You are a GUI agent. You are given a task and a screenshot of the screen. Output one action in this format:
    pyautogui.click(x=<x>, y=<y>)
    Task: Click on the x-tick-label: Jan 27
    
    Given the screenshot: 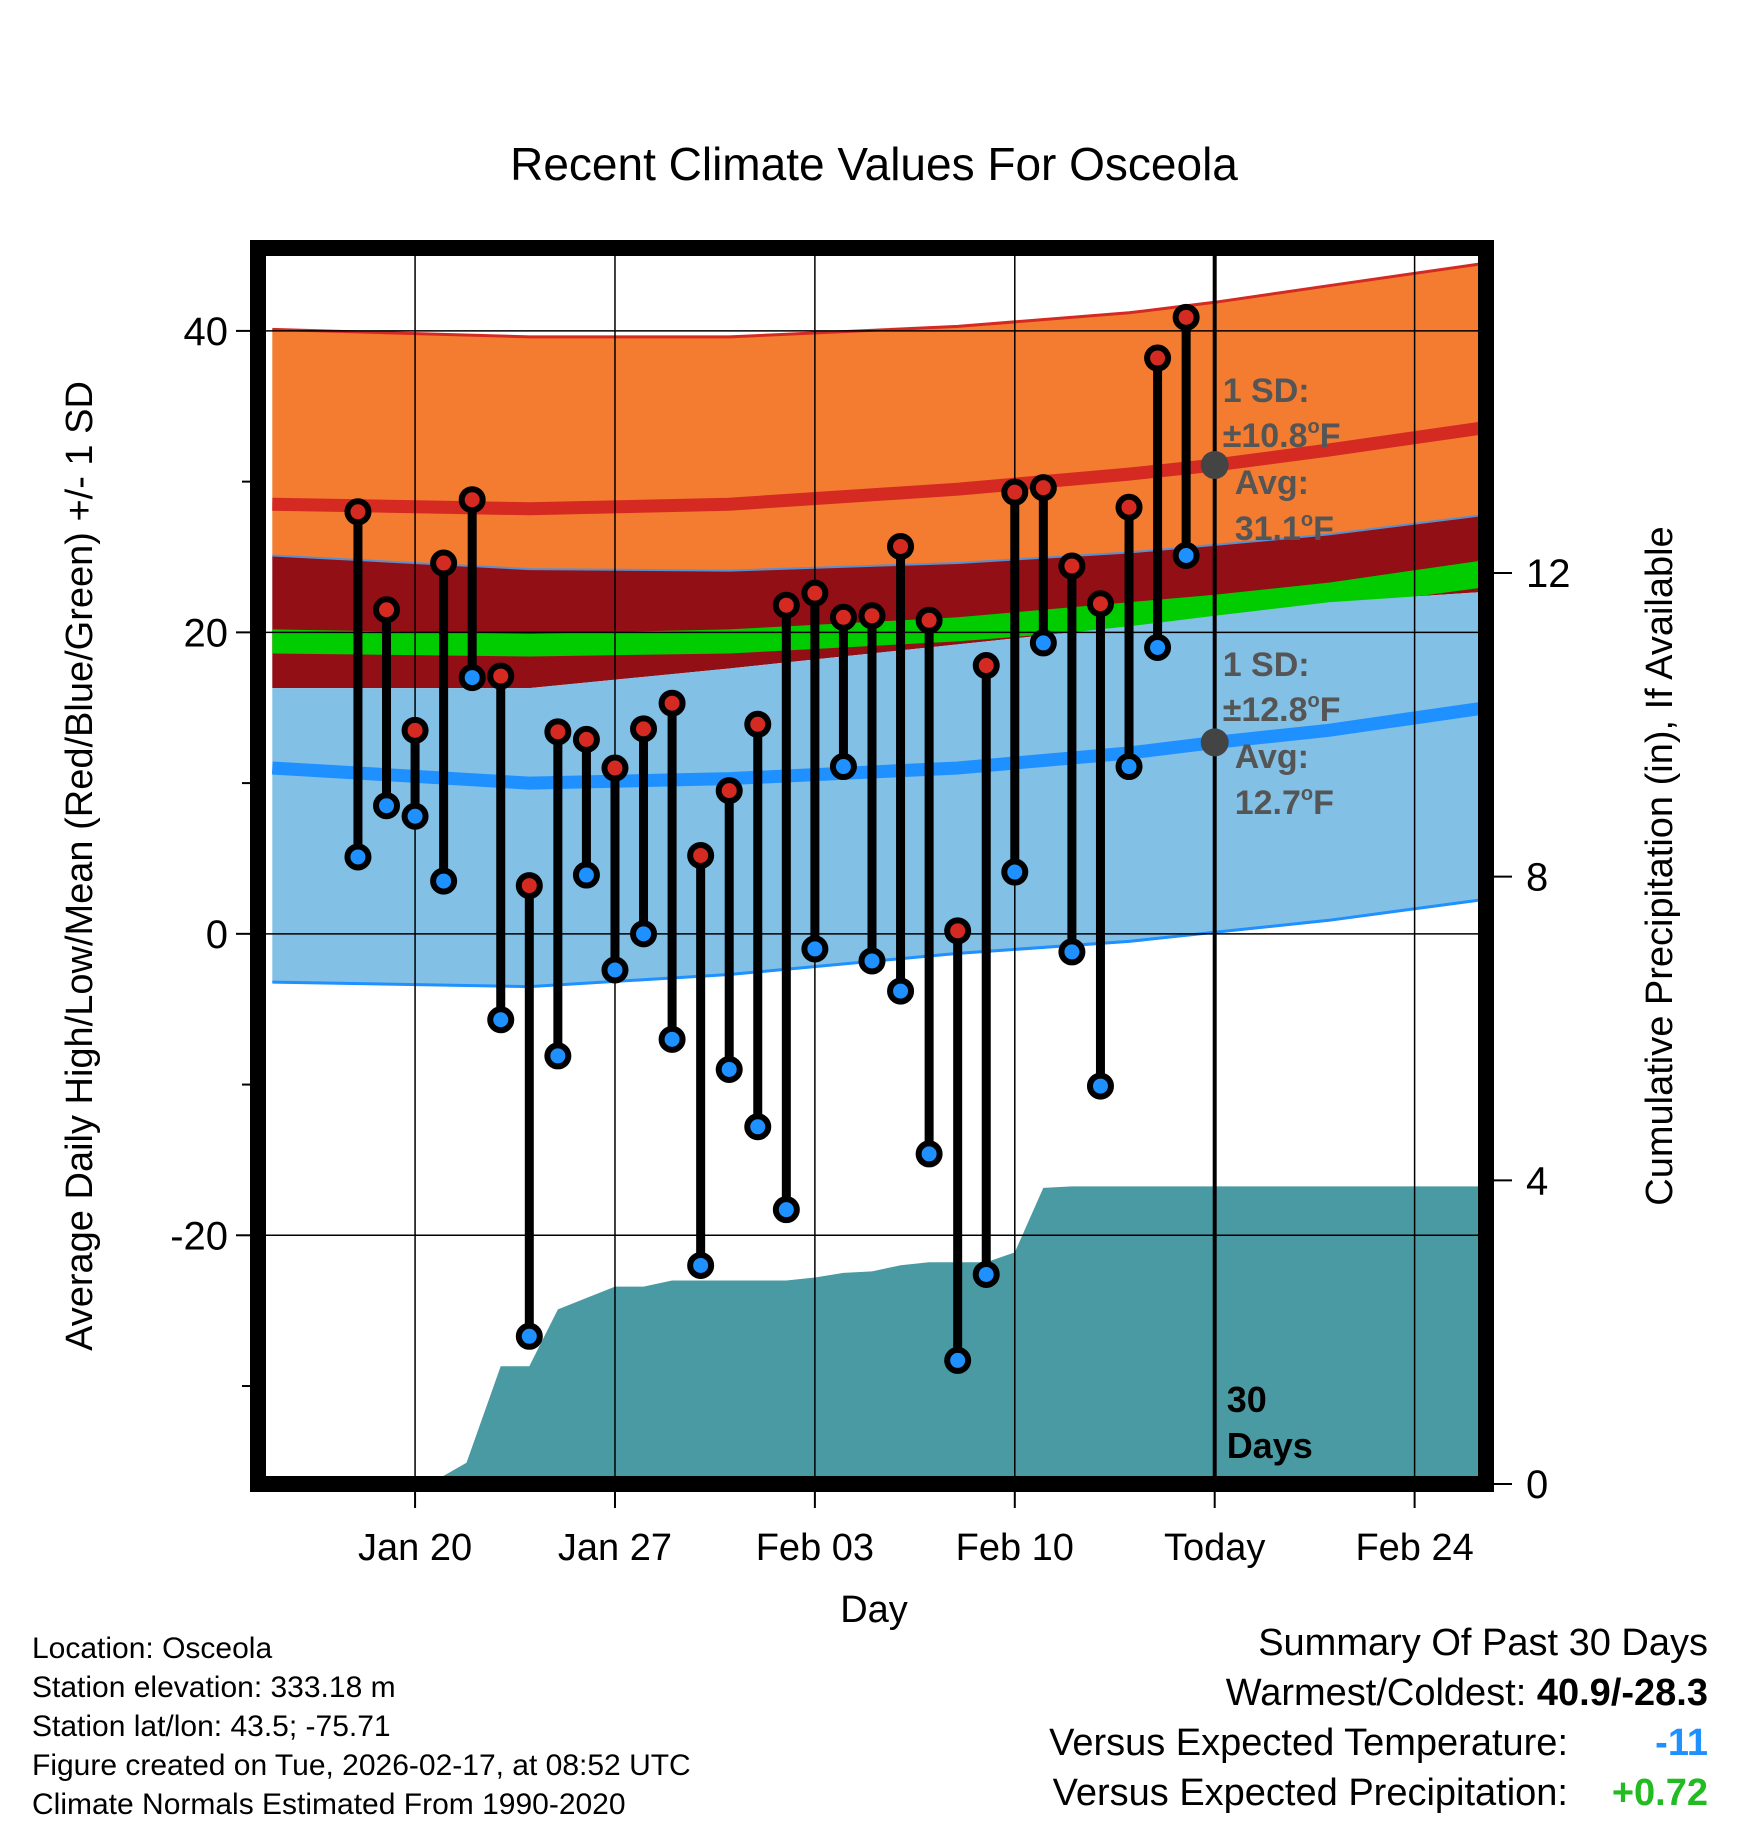 What is the action you would take?
    pyautogui.click(x=615, y=1548)
    